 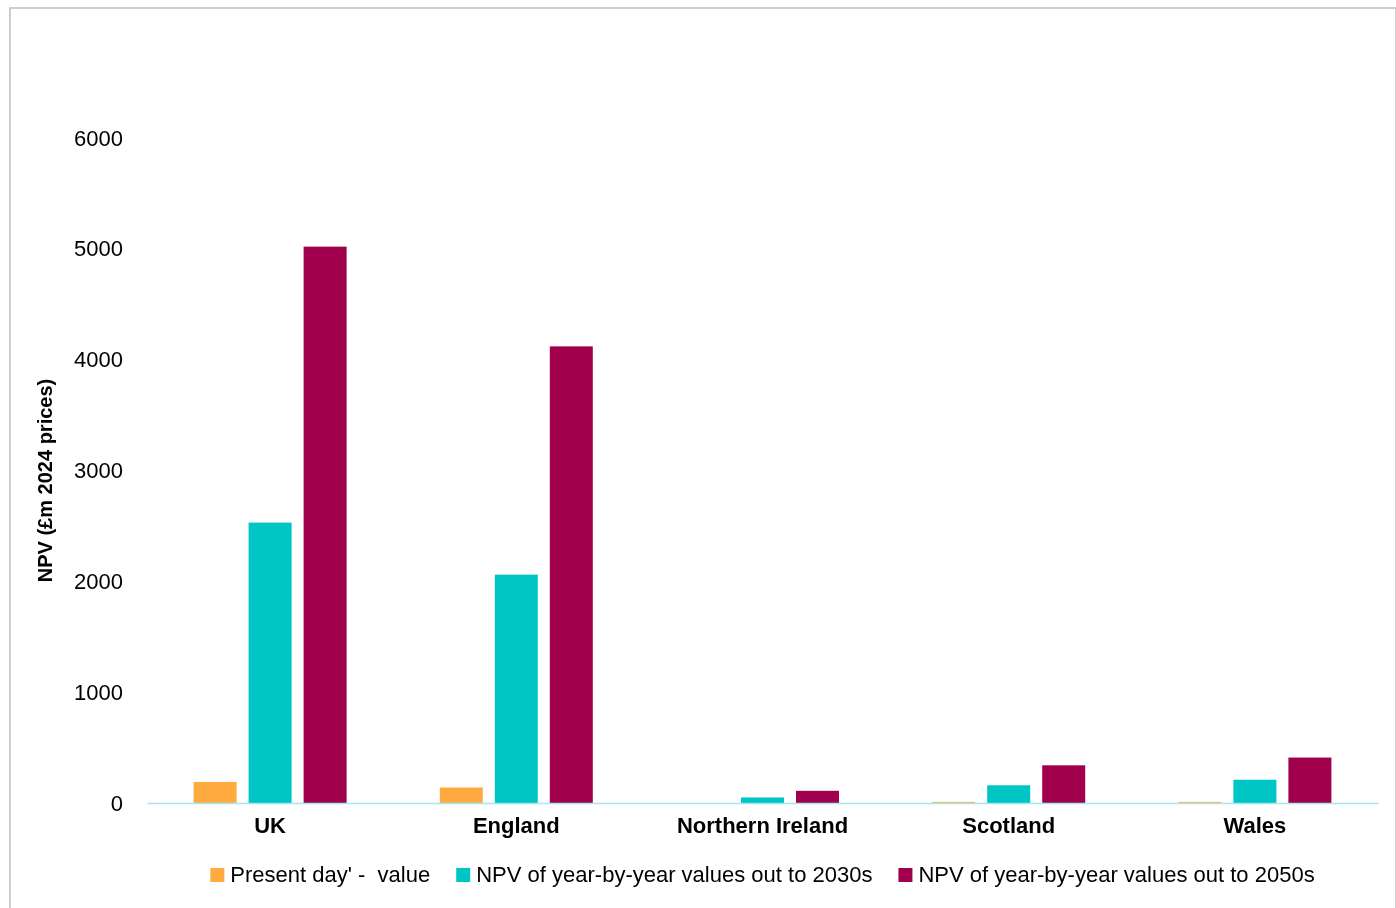 What do you see at coordinates (98, 138) in the screenshot?
I see `y-tick-label: 6000` at bounding box center [98, 138].